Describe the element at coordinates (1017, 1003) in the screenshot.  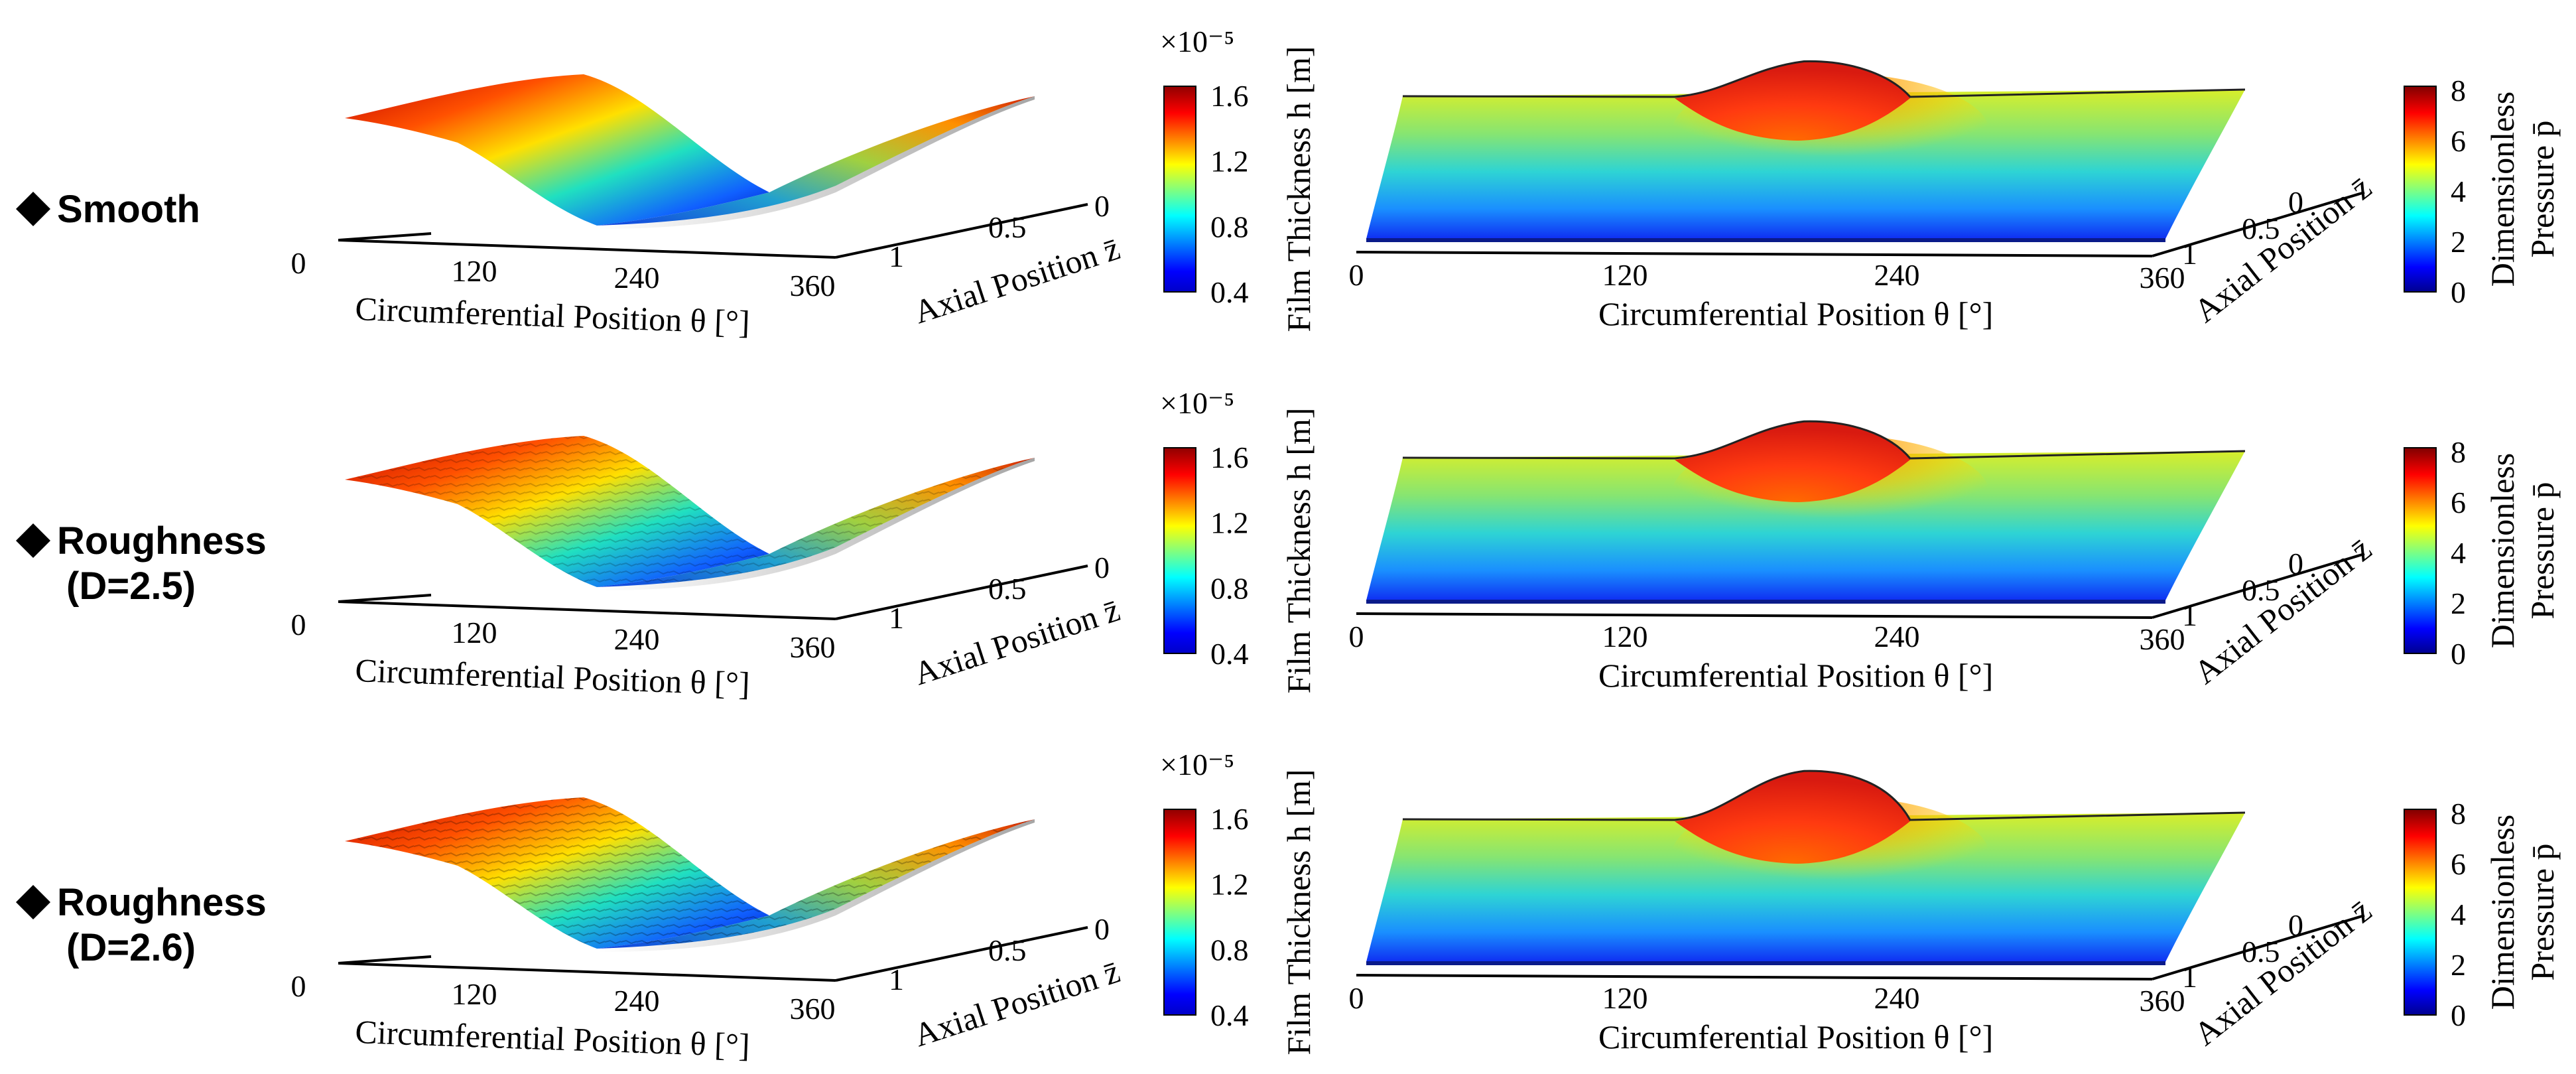
I see `film-z-axis-label: Axial Position z̄` at that location.